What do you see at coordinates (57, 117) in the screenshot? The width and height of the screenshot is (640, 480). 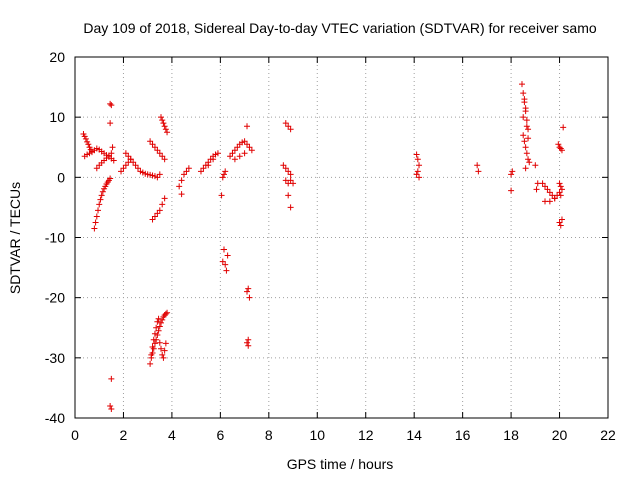 I see `y-tick-label: 10` at bounding box center [57, 117].